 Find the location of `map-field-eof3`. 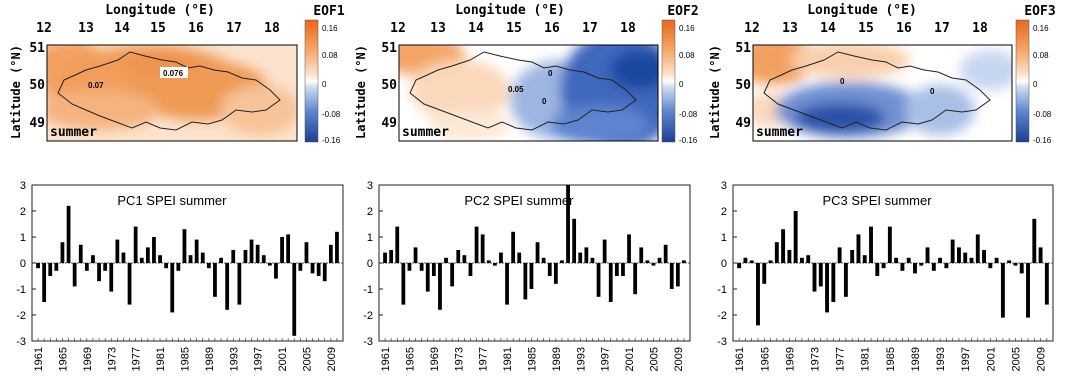

map-field-eof3 is located at coordinates (882, 93).